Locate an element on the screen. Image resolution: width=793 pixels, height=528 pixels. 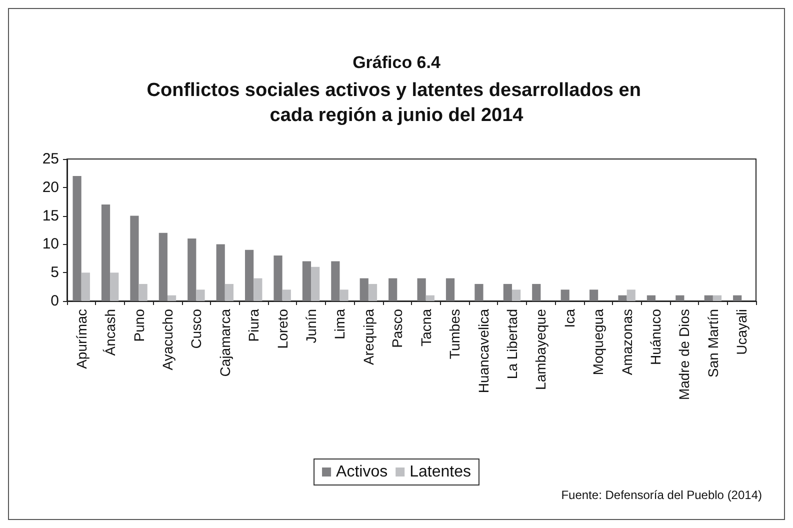
x-tick-label: La Libertad is located at coordinates (512, 344).